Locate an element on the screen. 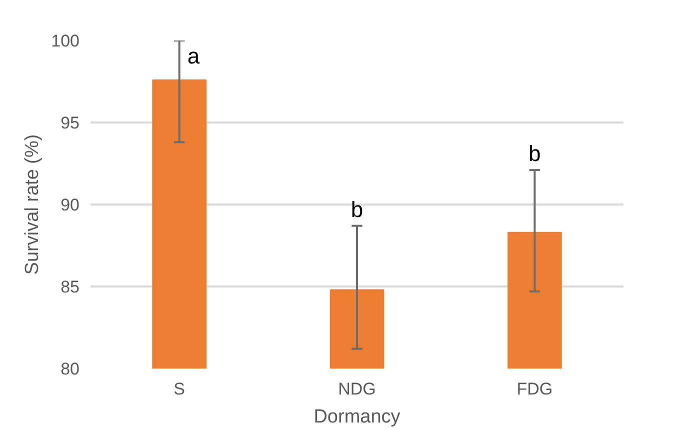 Image resolution: width=683 pixels, height=430 pixels. annotation: a is located at coordinates (193, 56).